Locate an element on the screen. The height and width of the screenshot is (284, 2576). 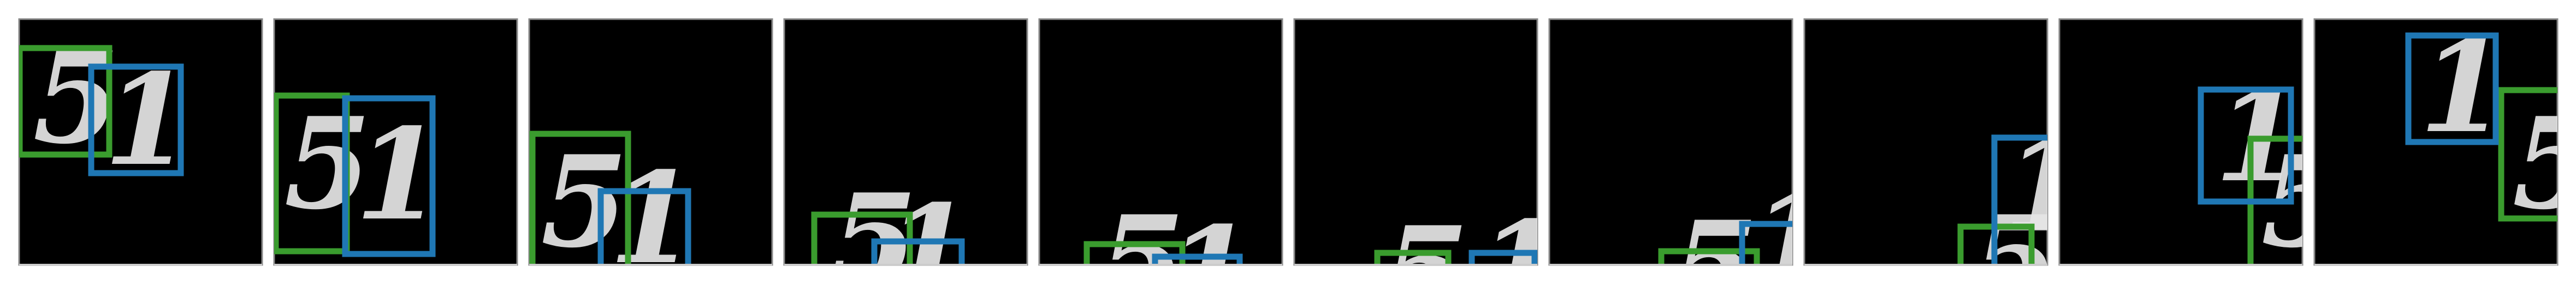
frame-panel-9: 51 is located at coordinates (2203, 147).